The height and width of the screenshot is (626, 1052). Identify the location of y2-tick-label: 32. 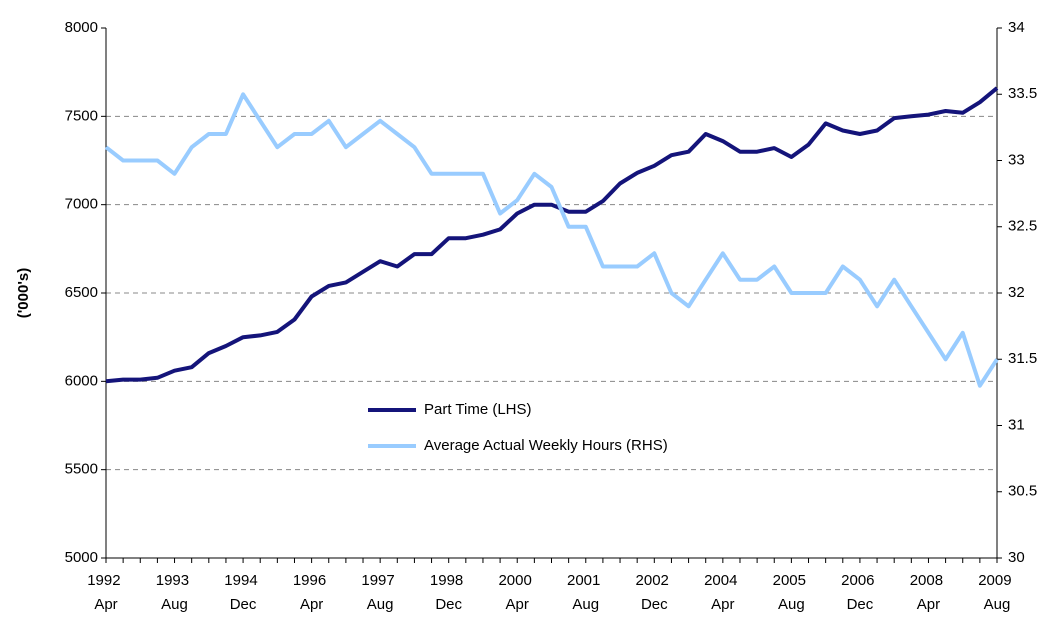
(1016, 292).